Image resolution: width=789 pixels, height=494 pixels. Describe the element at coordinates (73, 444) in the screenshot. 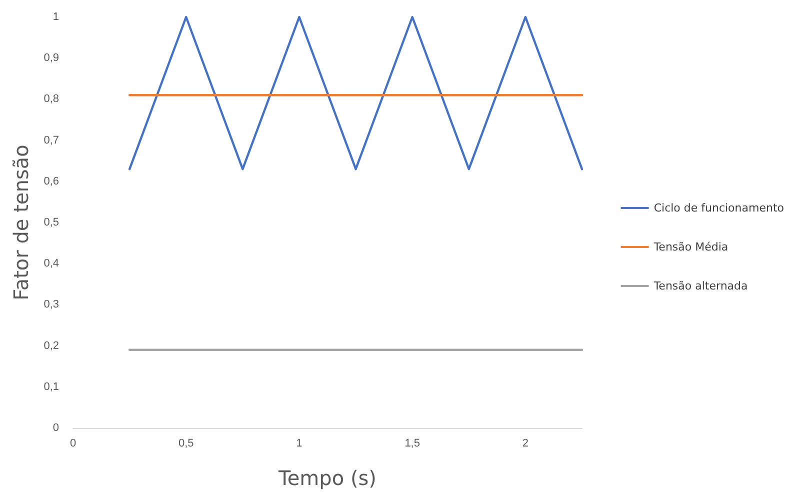

I see `x-tick-label: 0` at that location.